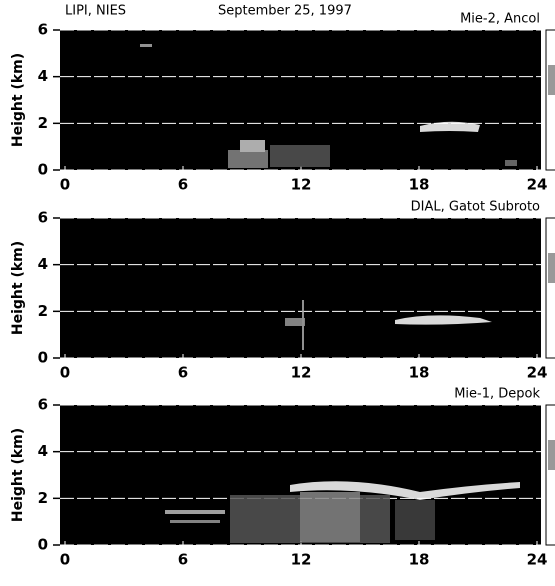 The width and height of the screenshot is (555, 586). What do you see at coordinates (497, 394) in the screenshot?
I see `panel-title: Mie-1, Depok` at bounding box center [497, 394].